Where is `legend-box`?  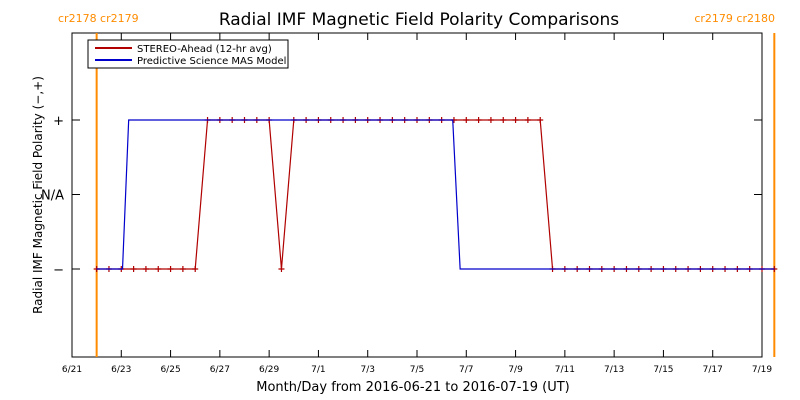
legend-box is located at coordinates (188, 54).